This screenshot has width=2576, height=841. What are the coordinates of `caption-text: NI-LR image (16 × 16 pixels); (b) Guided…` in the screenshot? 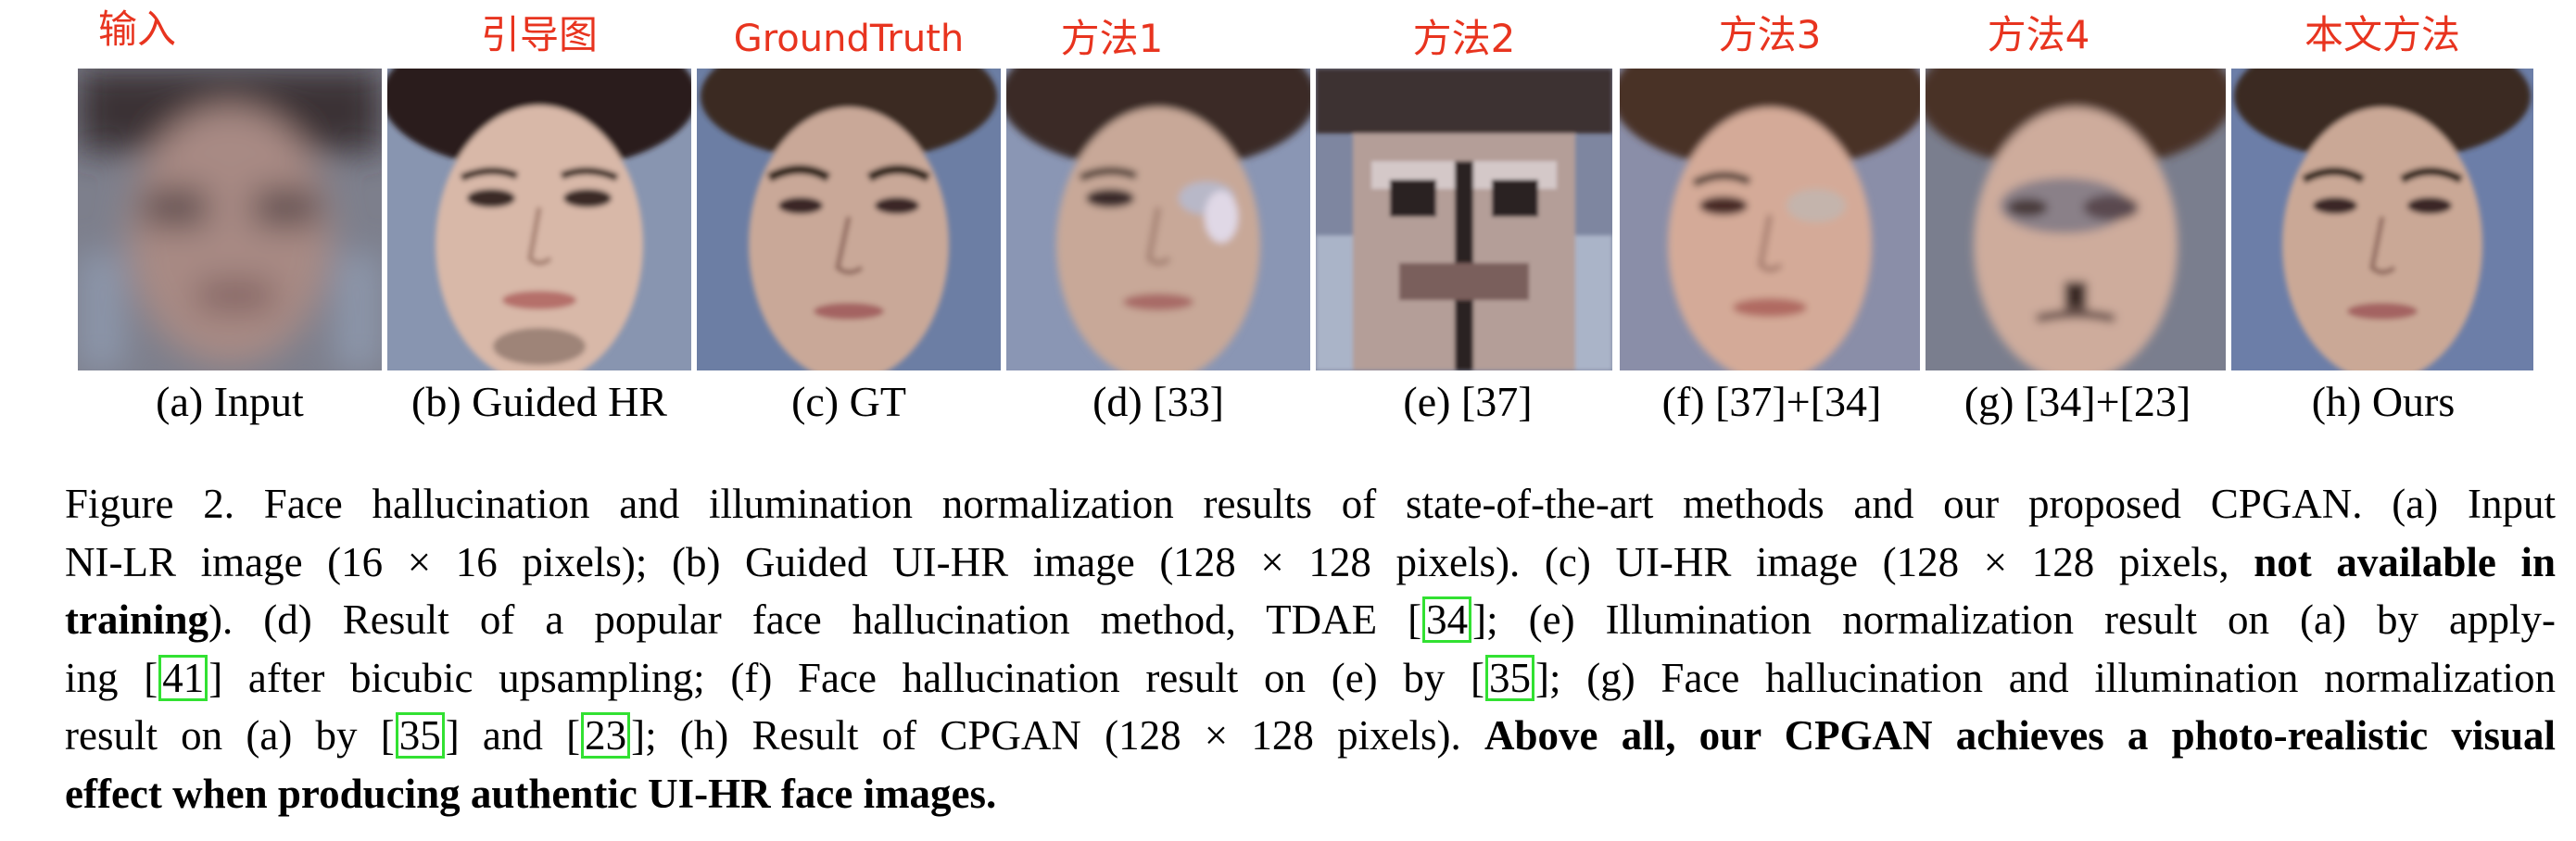 It's located at (1147, 562).